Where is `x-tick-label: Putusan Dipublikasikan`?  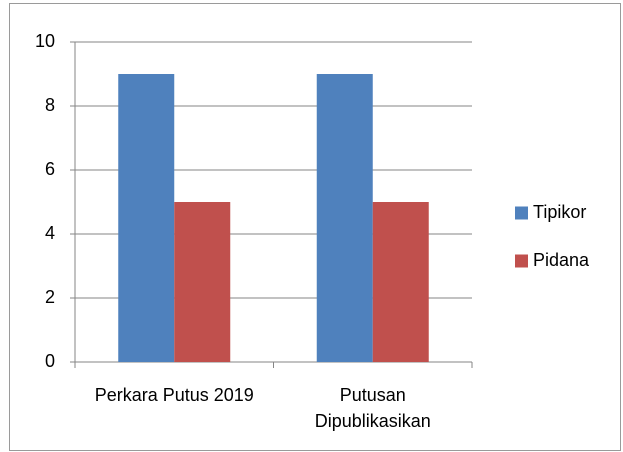 x-tick-label: Putusan Dipublikasikan is located at coordinates (372, 408).